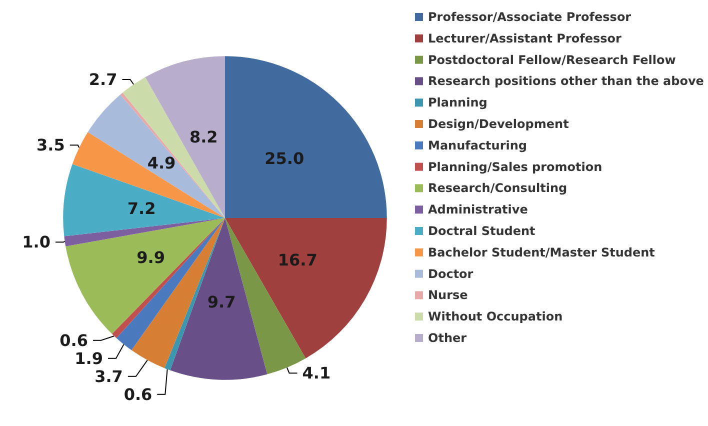 The width and height of the screenshot is (708, 426). What do you see at coordinates (448, 295) in the screenshot?
I see `legend-label: Nurse` at bounding box center [448, 295].